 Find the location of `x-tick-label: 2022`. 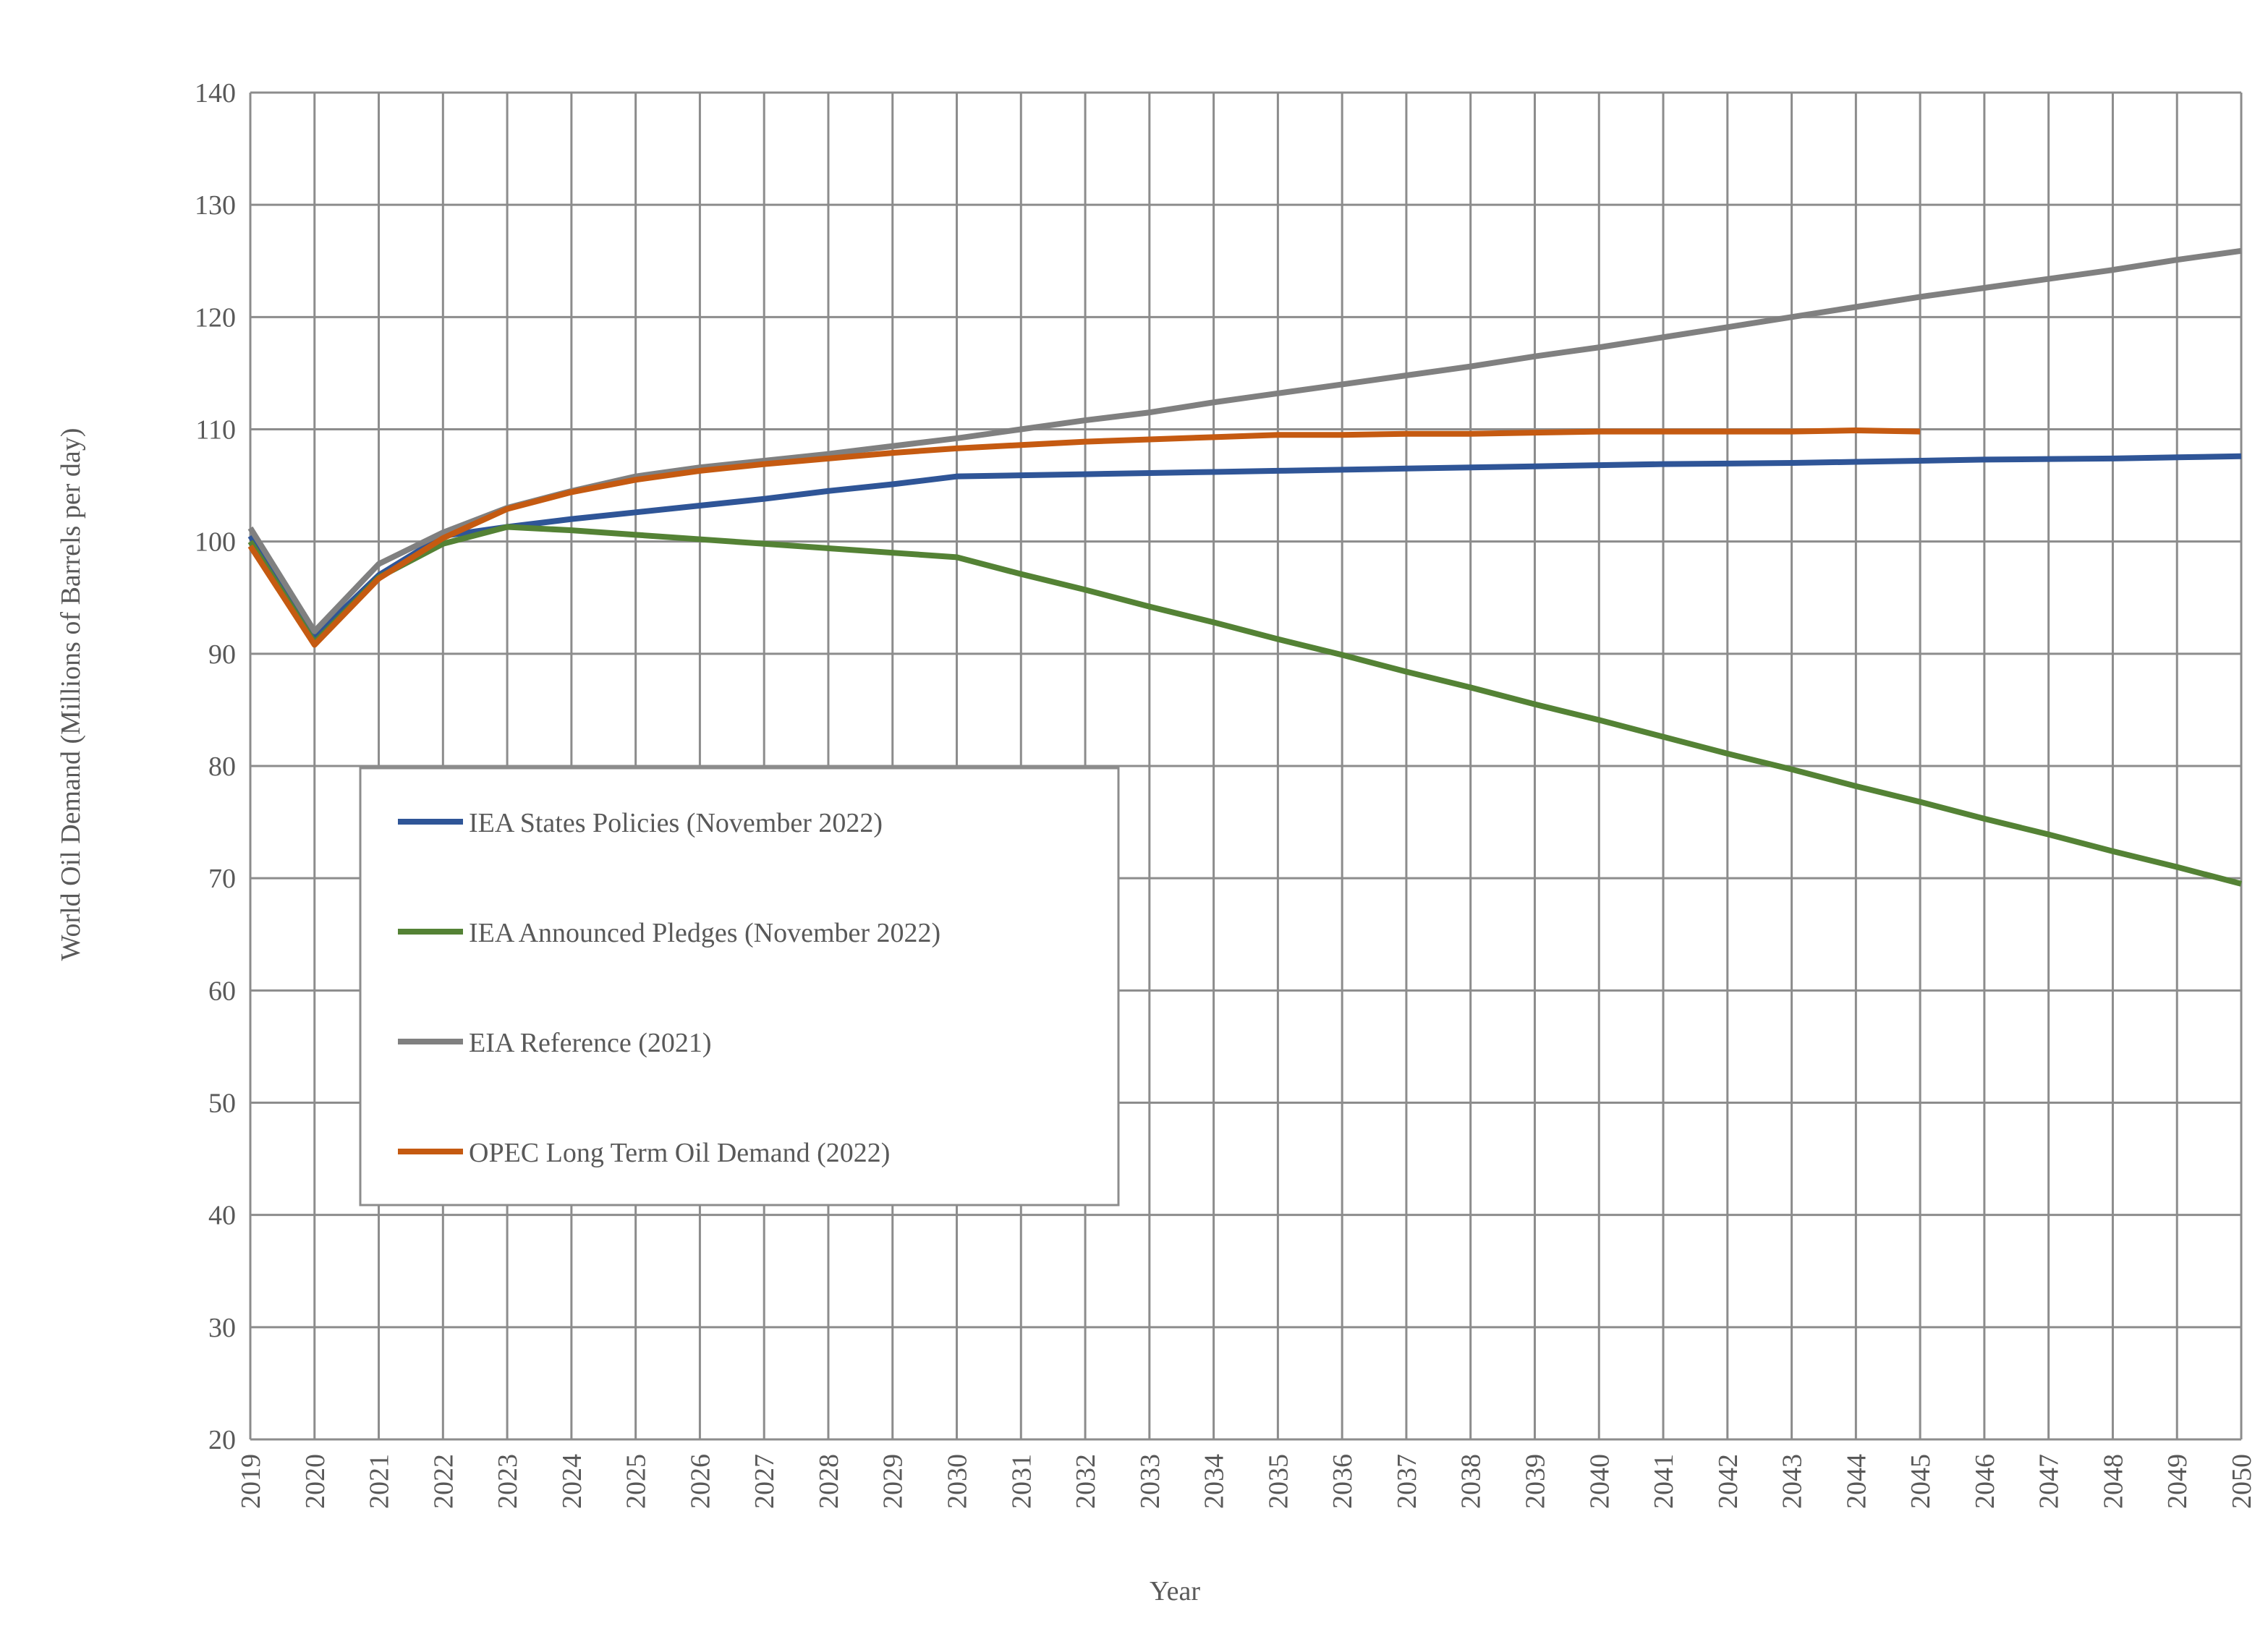

x-tick-label: 2022 is located at coordinates (443, 1481).